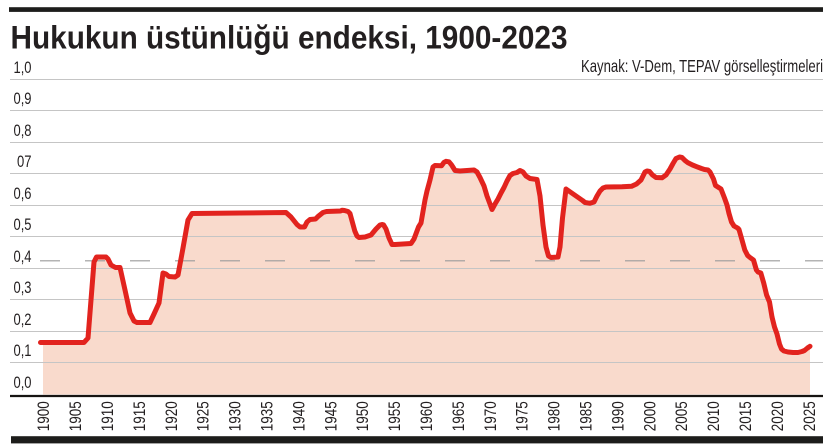  Describe the element at coordinates (204, 416) in the screenshot. I see `svg-text: 1925` at that location.